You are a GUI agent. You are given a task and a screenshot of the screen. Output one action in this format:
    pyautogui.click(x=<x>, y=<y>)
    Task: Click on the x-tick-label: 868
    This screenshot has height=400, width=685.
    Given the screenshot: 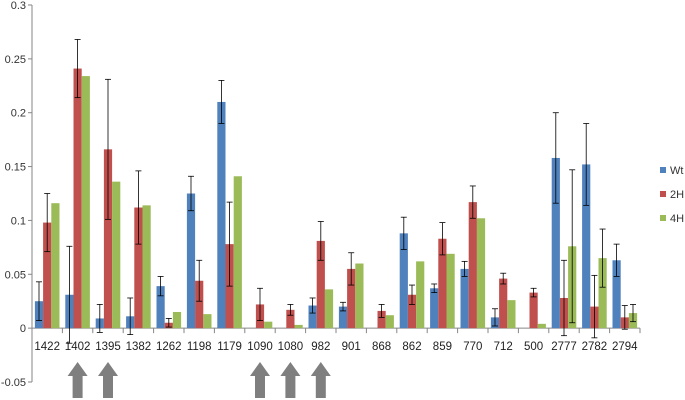 What is the action you would take?
    pyautogui.click(x=381, y=347)
    